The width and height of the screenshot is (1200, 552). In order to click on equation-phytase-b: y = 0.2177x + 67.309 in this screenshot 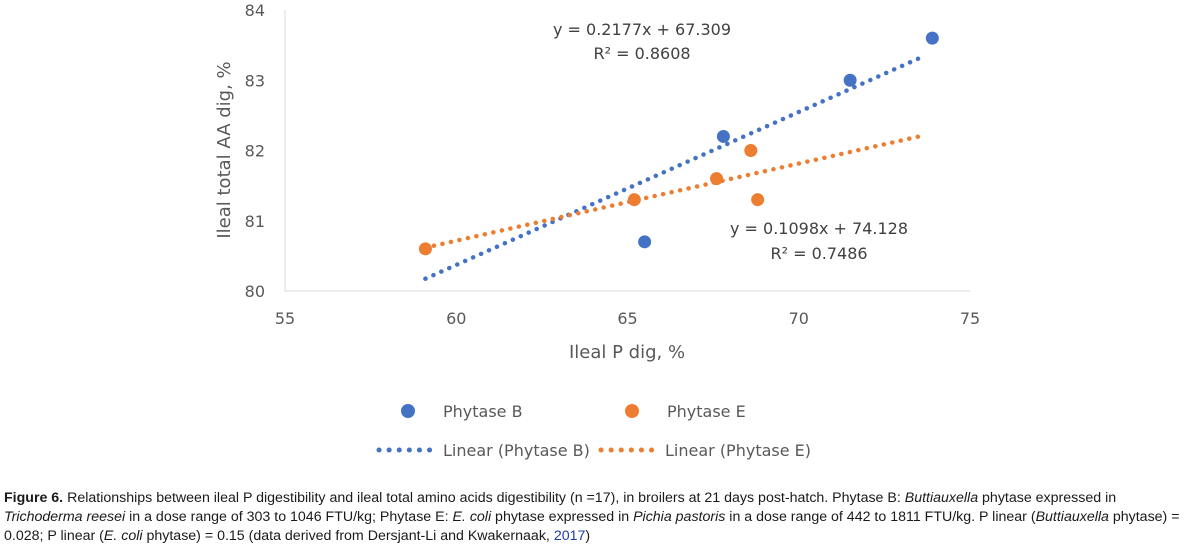, I will do `click(642, 29)`.